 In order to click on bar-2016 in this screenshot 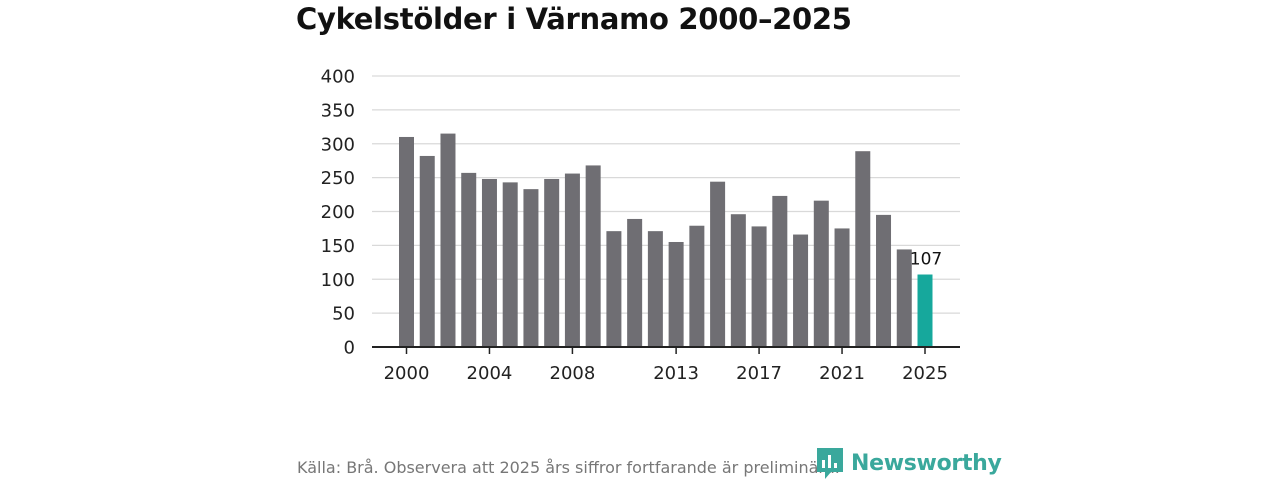, I will do `click(738, 280)`.